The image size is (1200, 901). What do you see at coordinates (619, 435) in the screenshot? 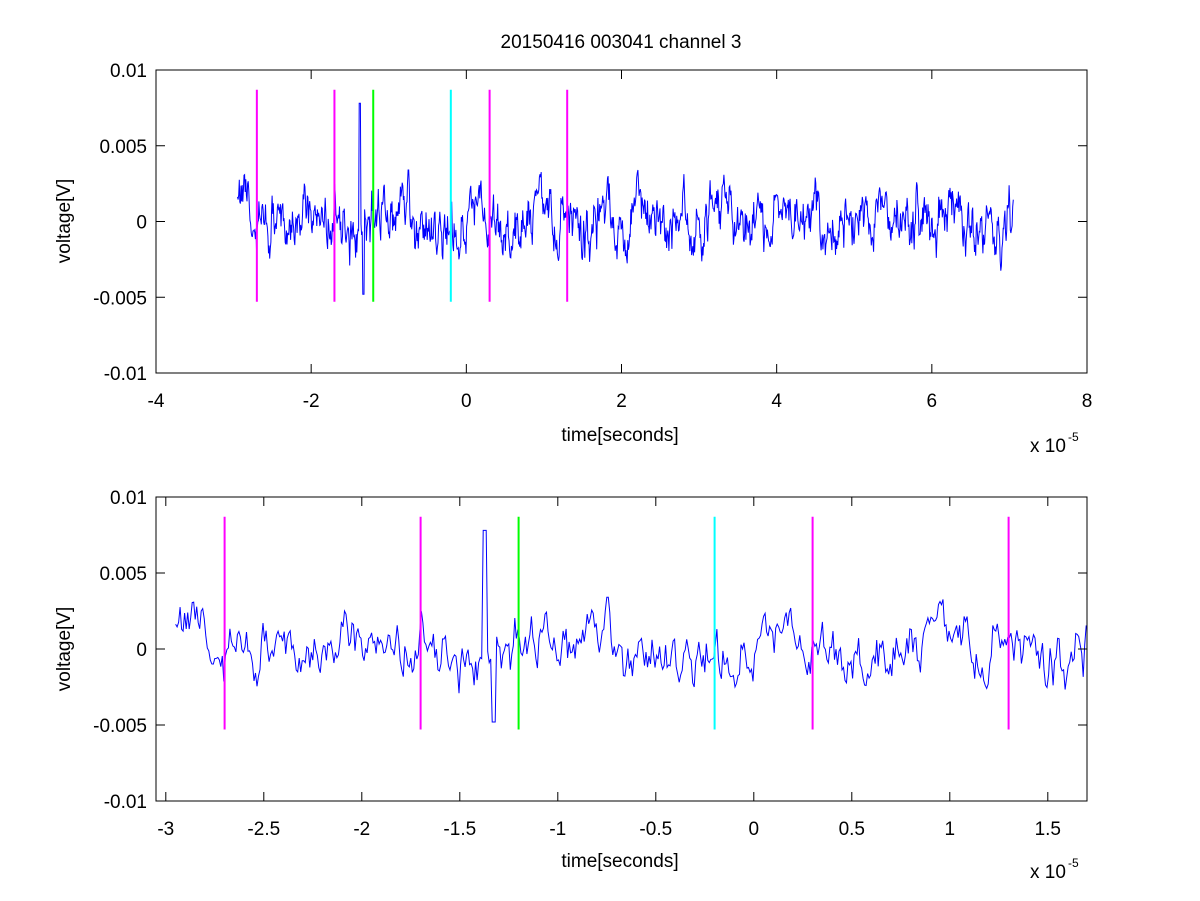
I see `top-x-axis-label: time[seconds]` at bounding box center [619, 435].